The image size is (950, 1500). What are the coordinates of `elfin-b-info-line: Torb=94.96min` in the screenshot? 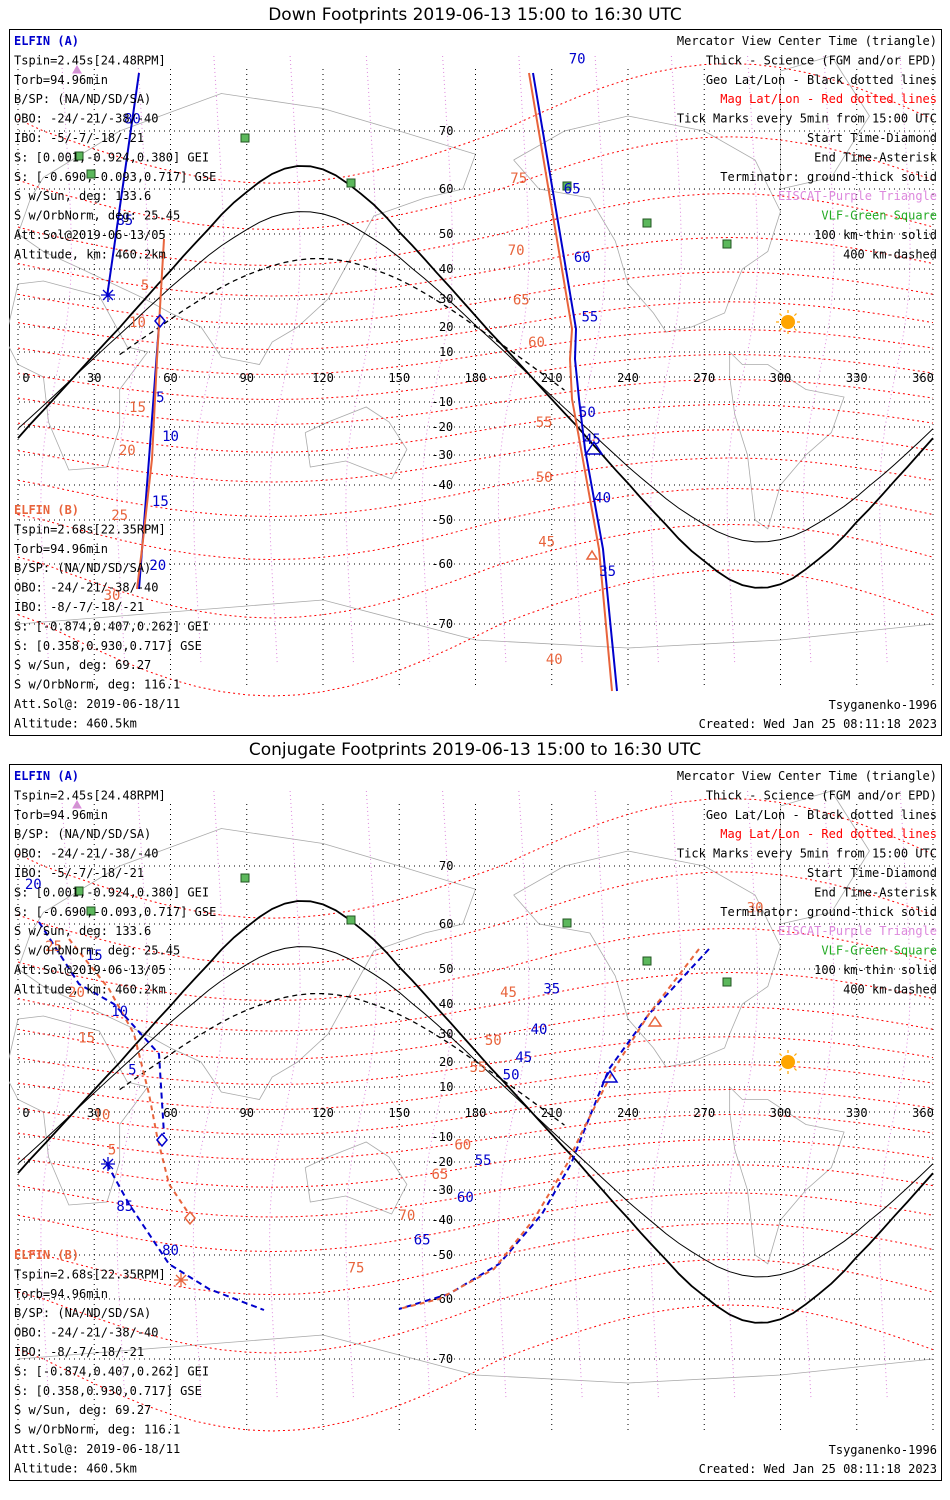 It's located at (61, 1294).